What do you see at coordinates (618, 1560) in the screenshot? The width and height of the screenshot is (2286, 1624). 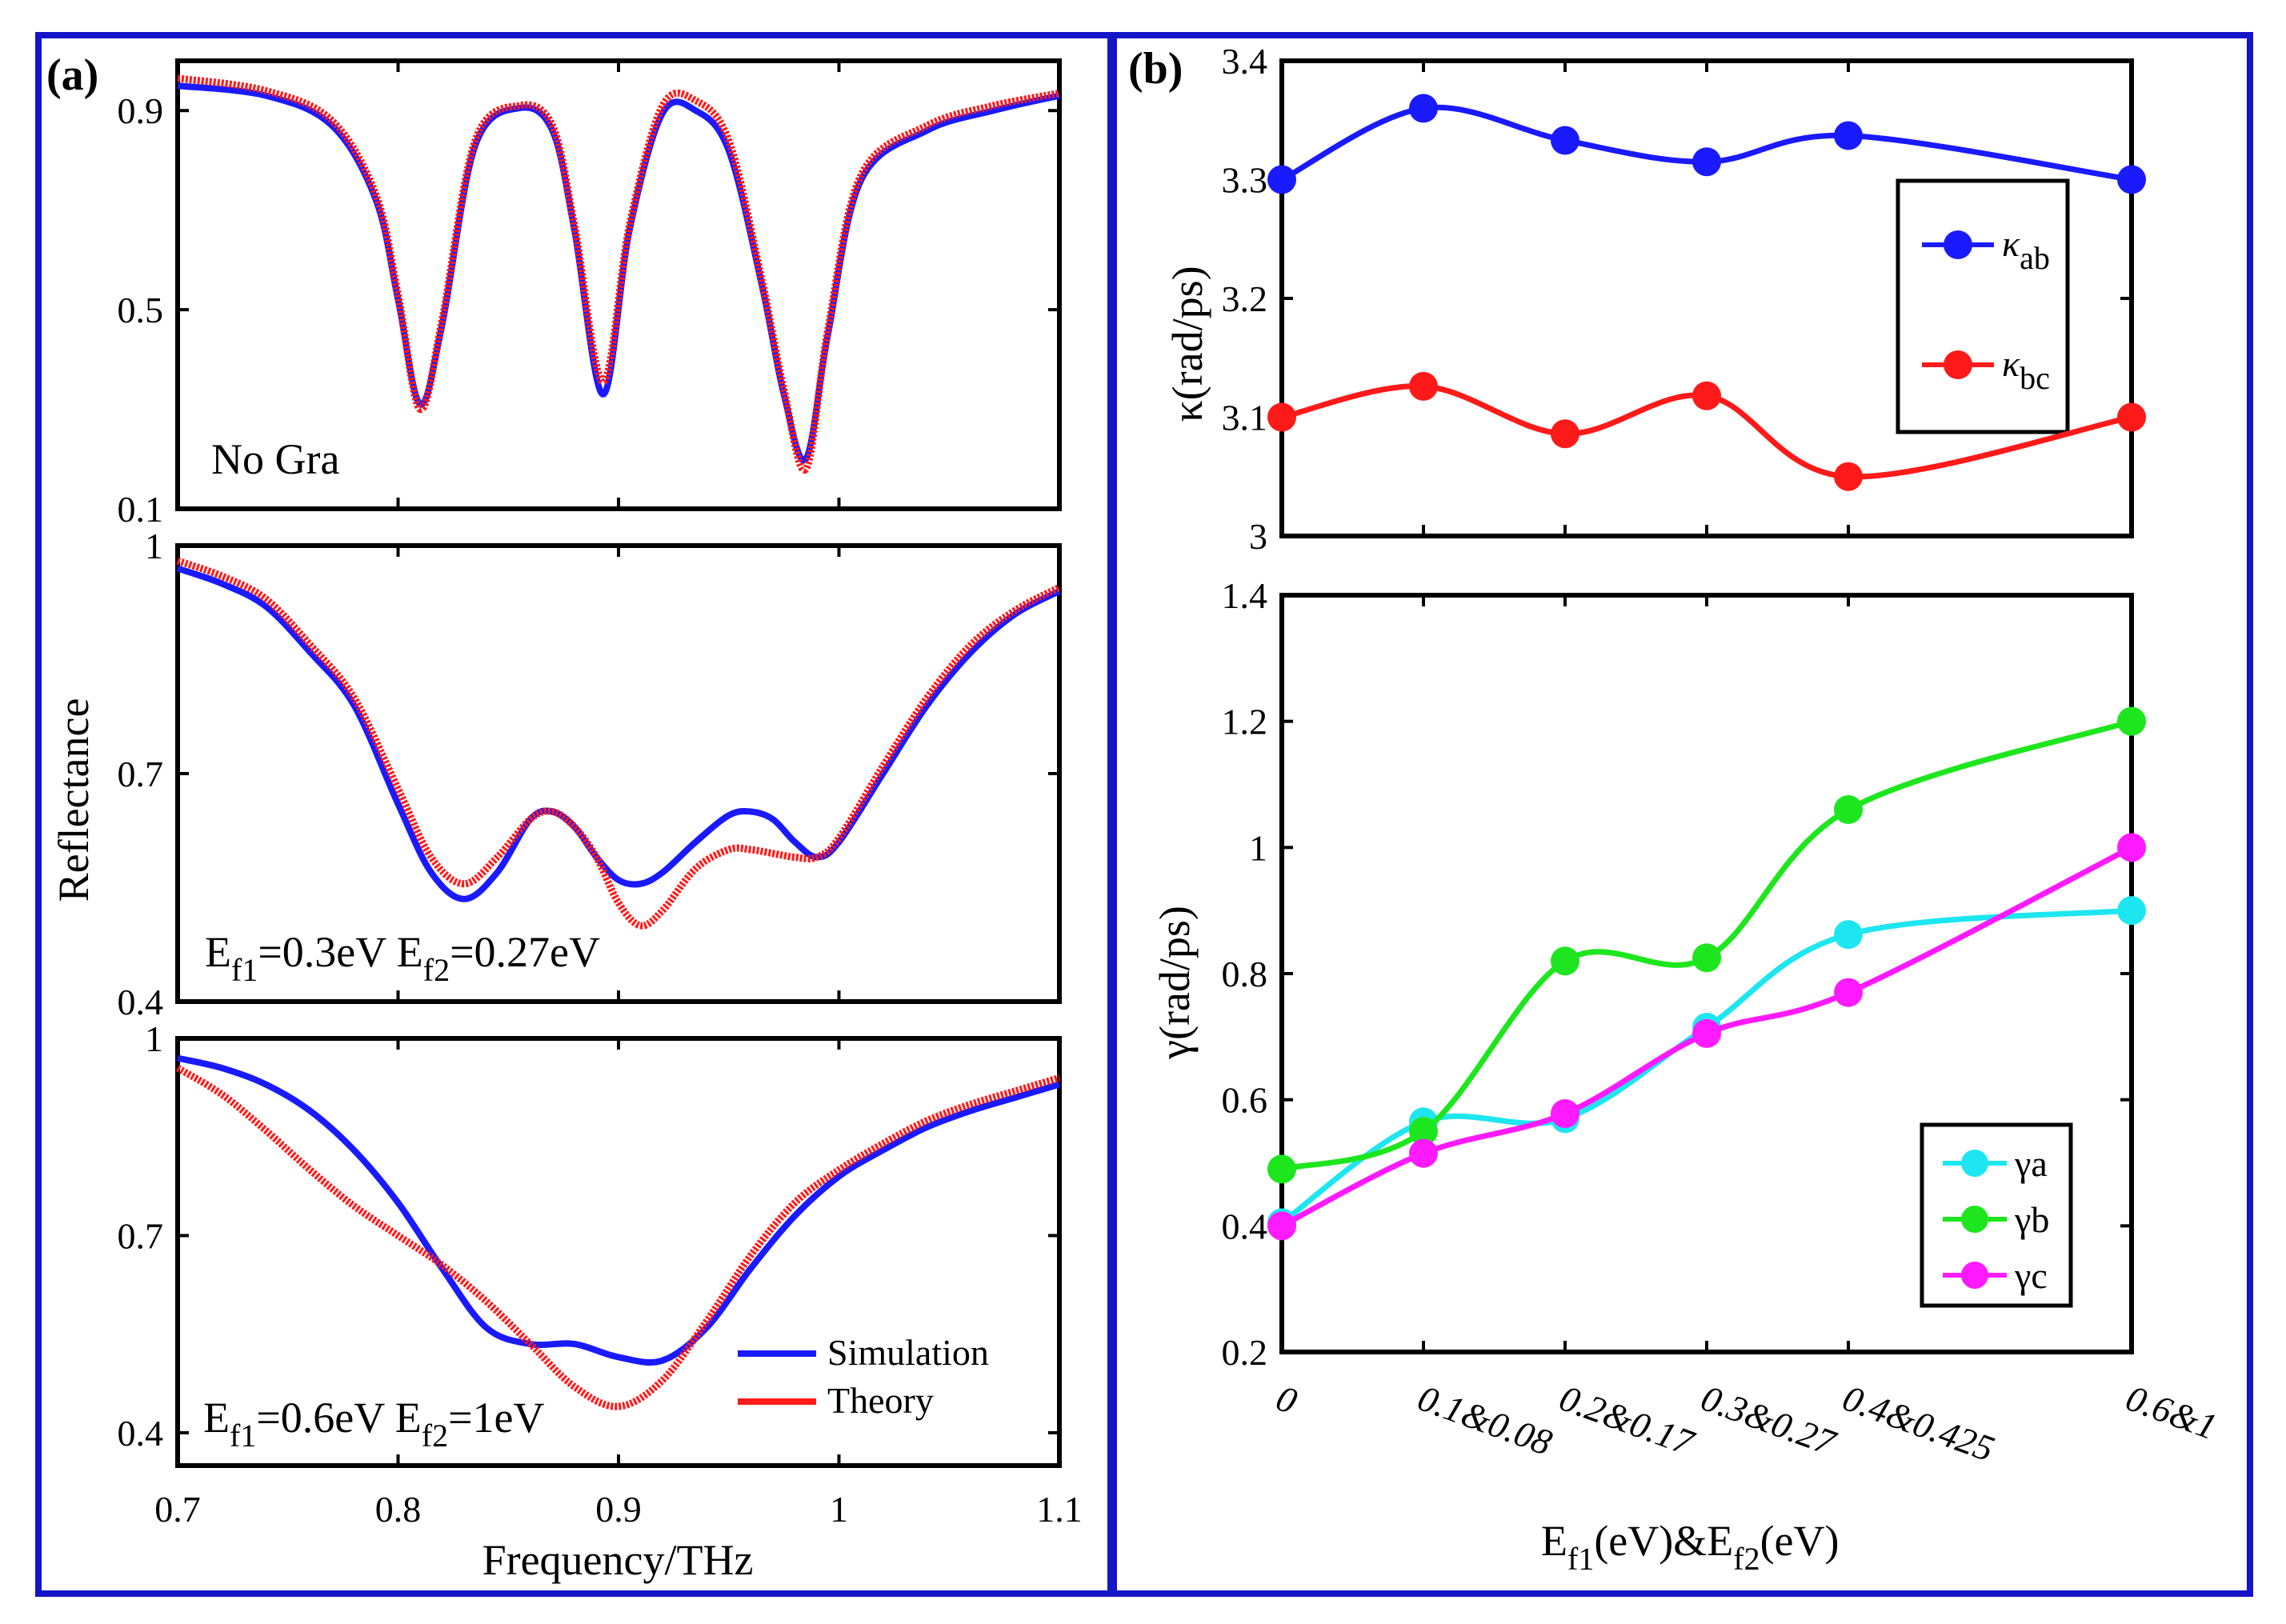 I see `panel-a-xlabel: Frequency/THz` at bounding box center [618, 1560].